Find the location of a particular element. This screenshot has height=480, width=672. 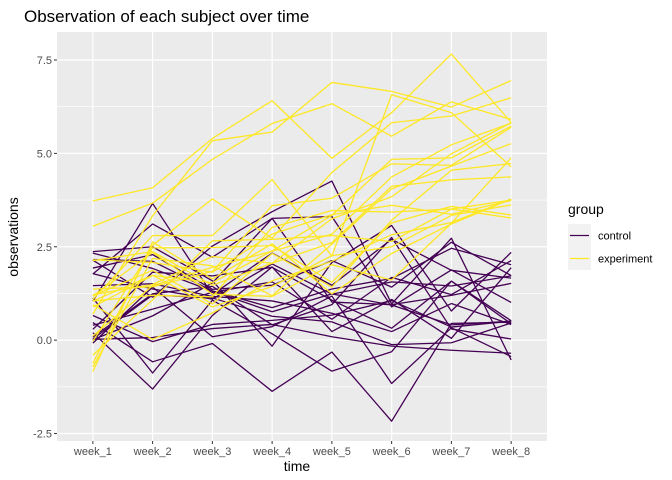

y-axis-label: observations is located at coordinates (13, 236).